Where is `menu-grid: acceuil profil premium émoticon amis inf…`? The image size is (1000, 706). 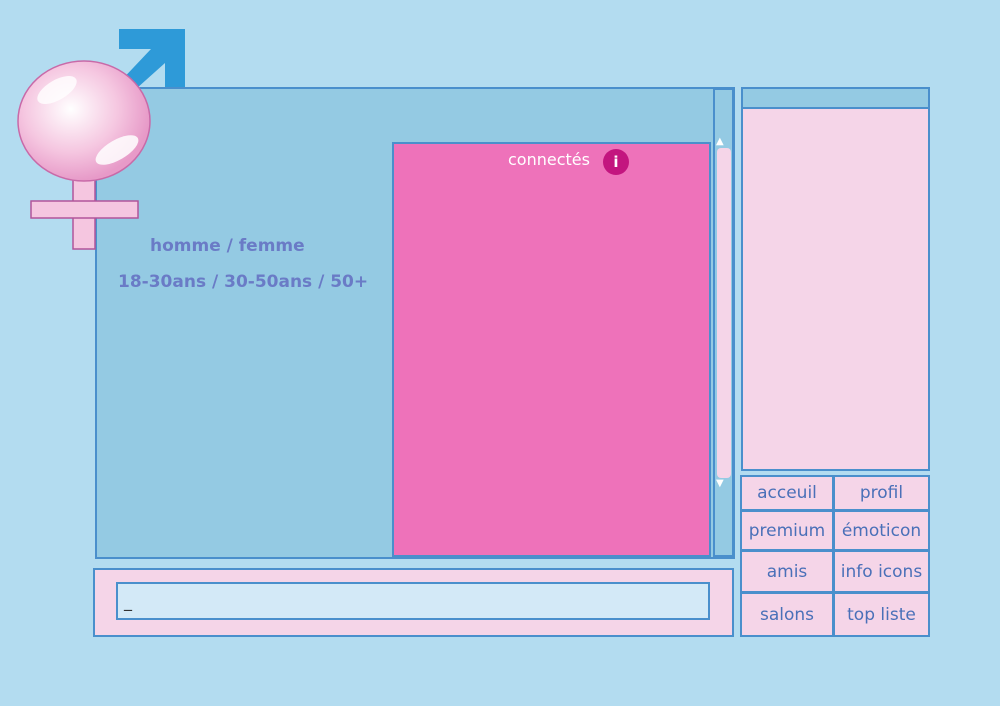 menu-grid: acceuil profil premium émoticon amis inf… is located at coordinates (835, 556).